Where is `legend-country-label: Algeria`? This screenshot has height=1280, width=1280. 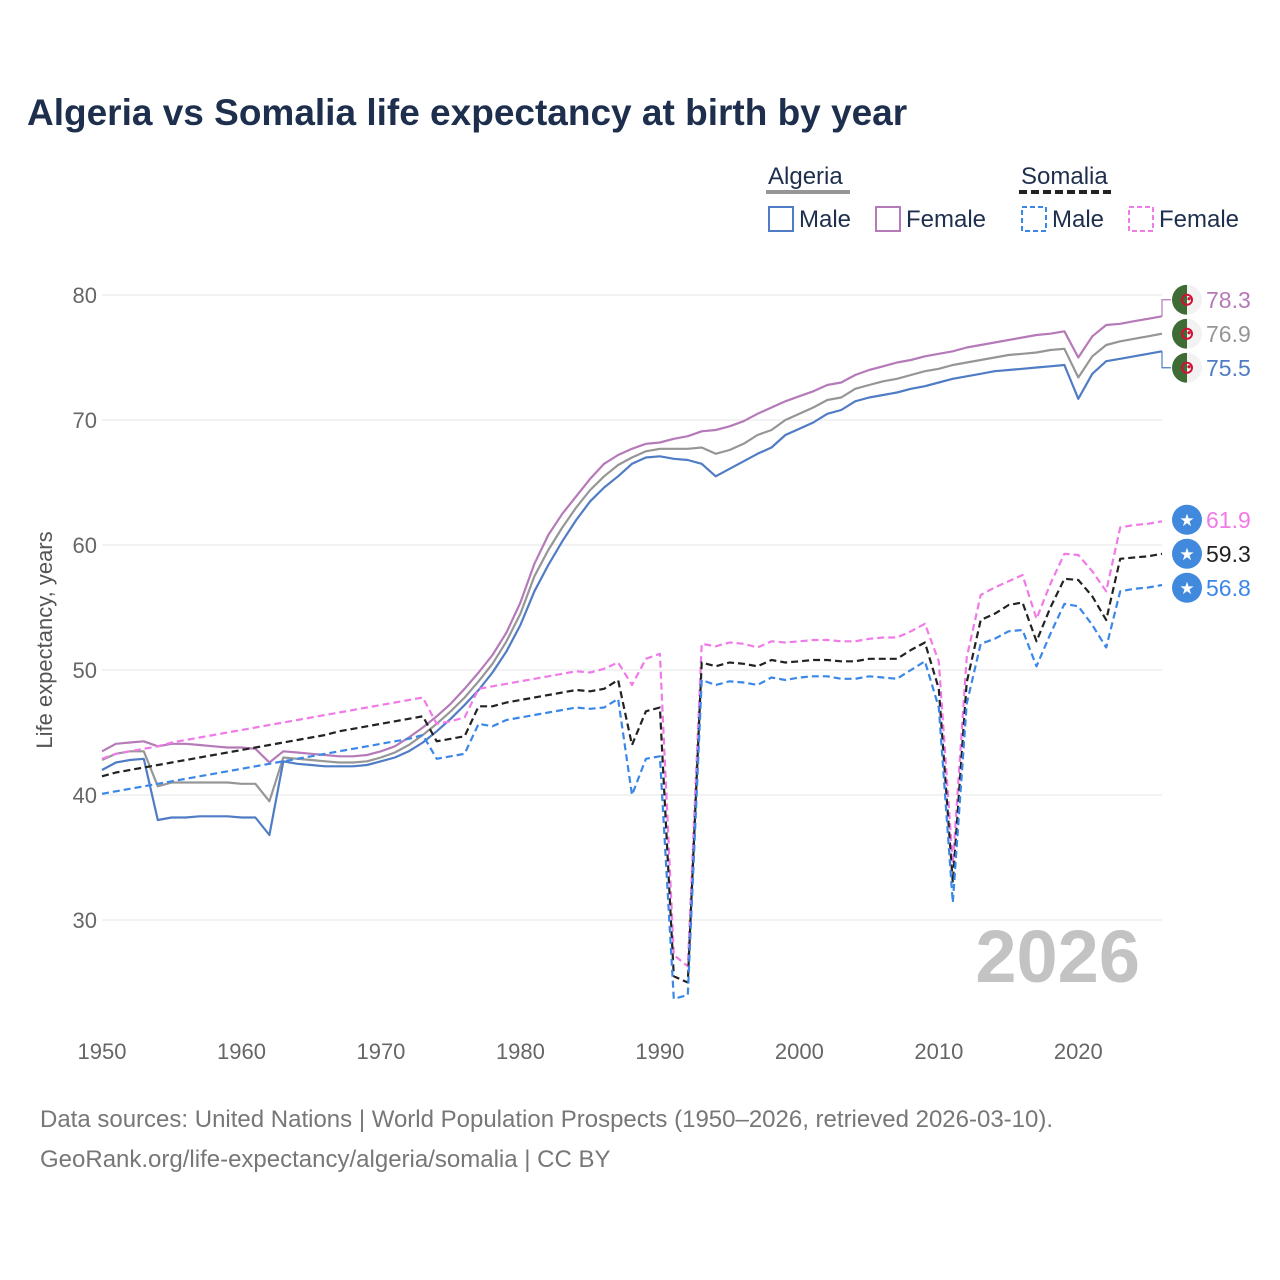
legend-country-label: Algeria is located at coordinates (805, 176).